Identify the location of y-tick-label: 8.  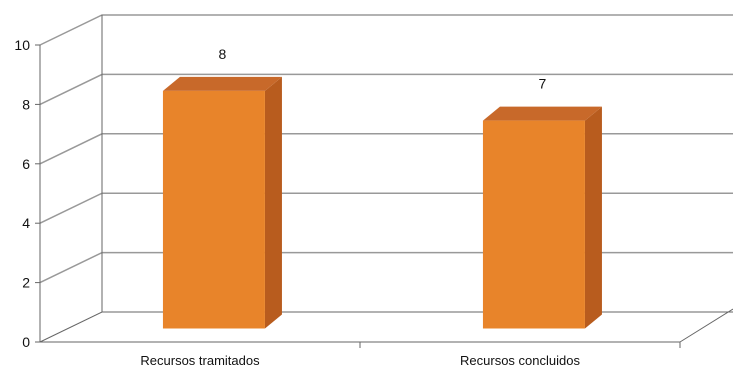
(26, 104).